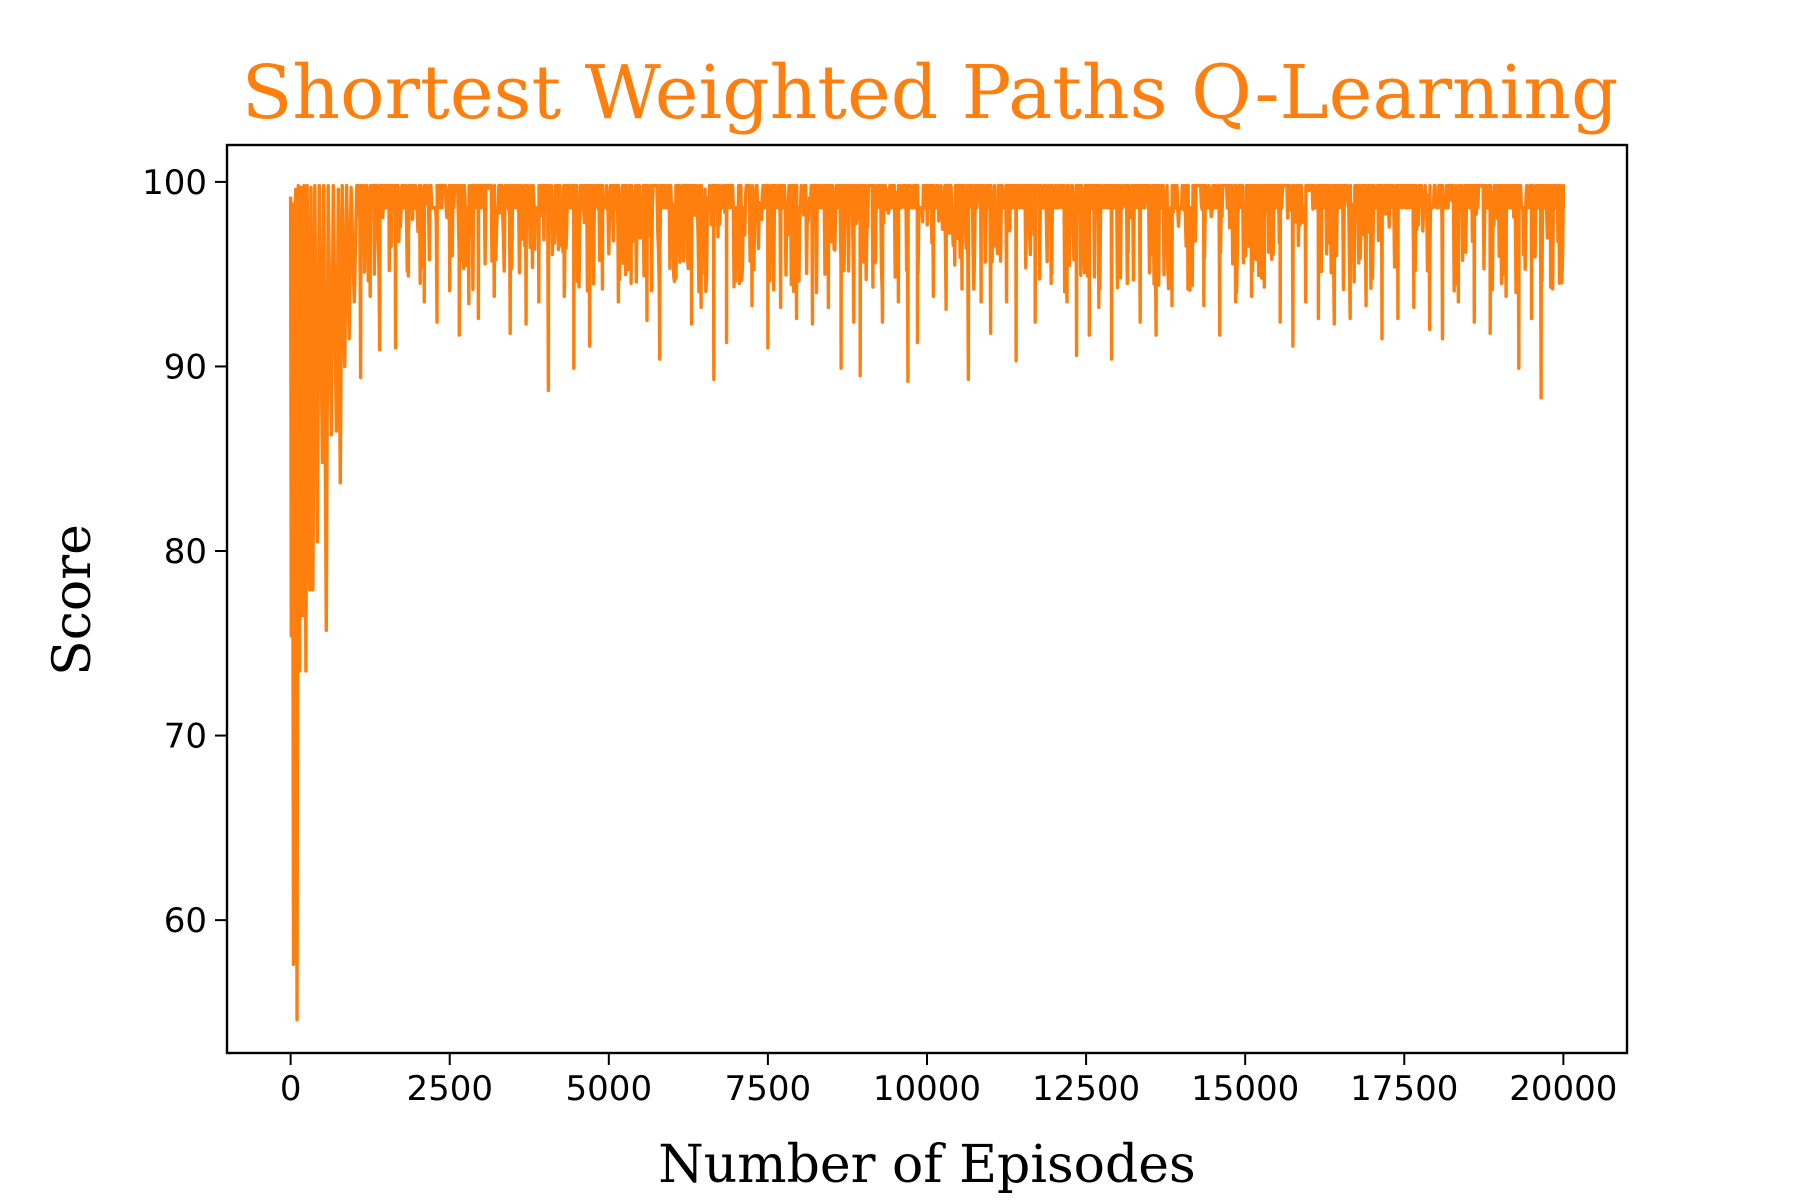 The width and height of the screenshot is (1800, 1200). What do you see at coordinates (927, 1089) in the screenshot?
I see `x-tick-label: 10000` at bounding box center [927, 1089].